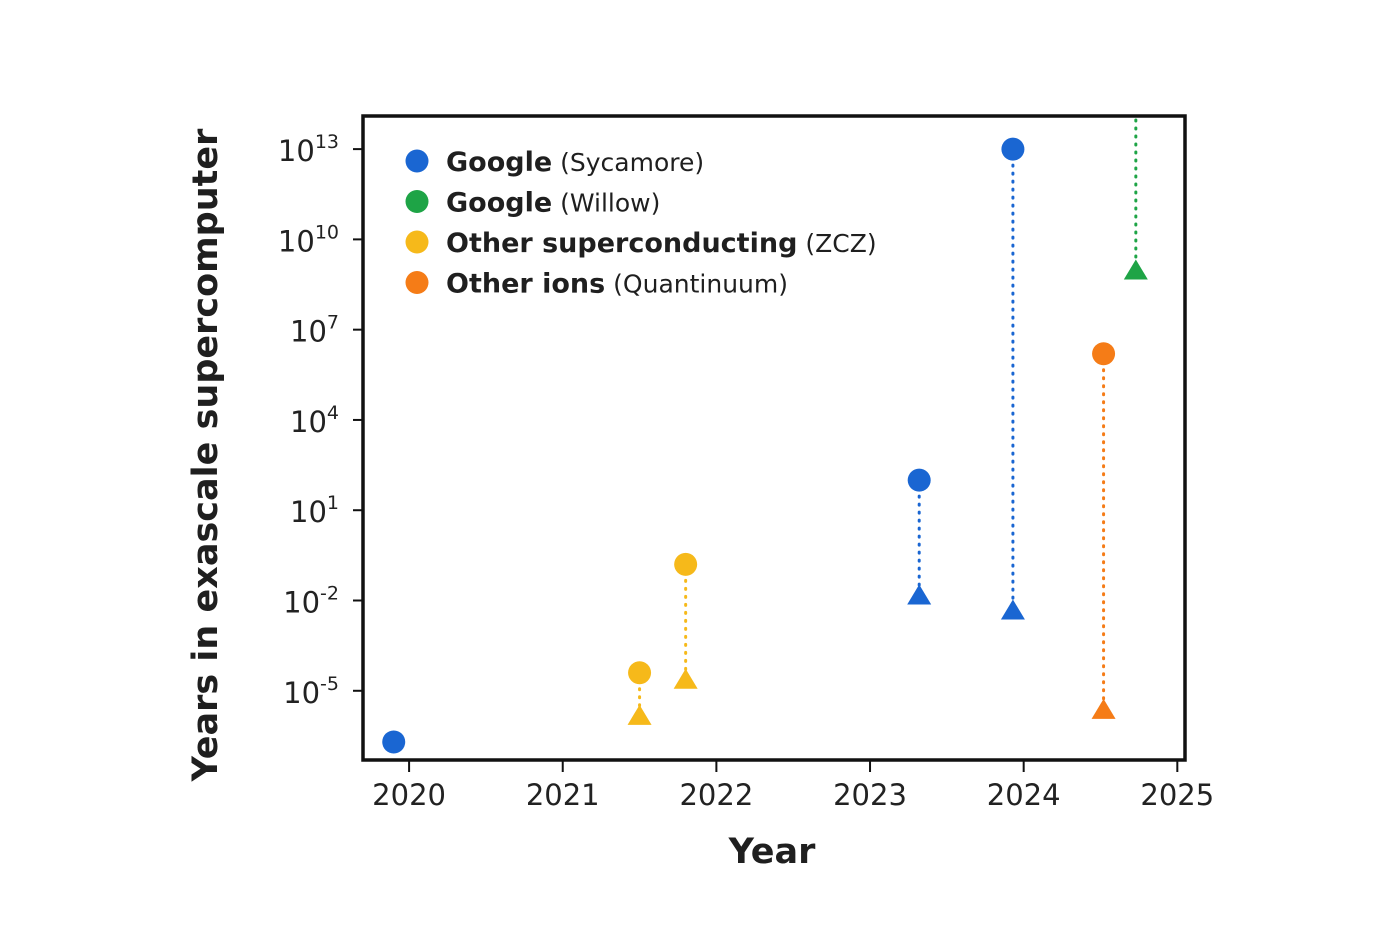 This screenshot has width=1400, height=933. What do you see at coordinates (206, 455) in the screenshot?
I see `y-axis-title: Years in exascale supercomputer` at bounding box center [206, 455].